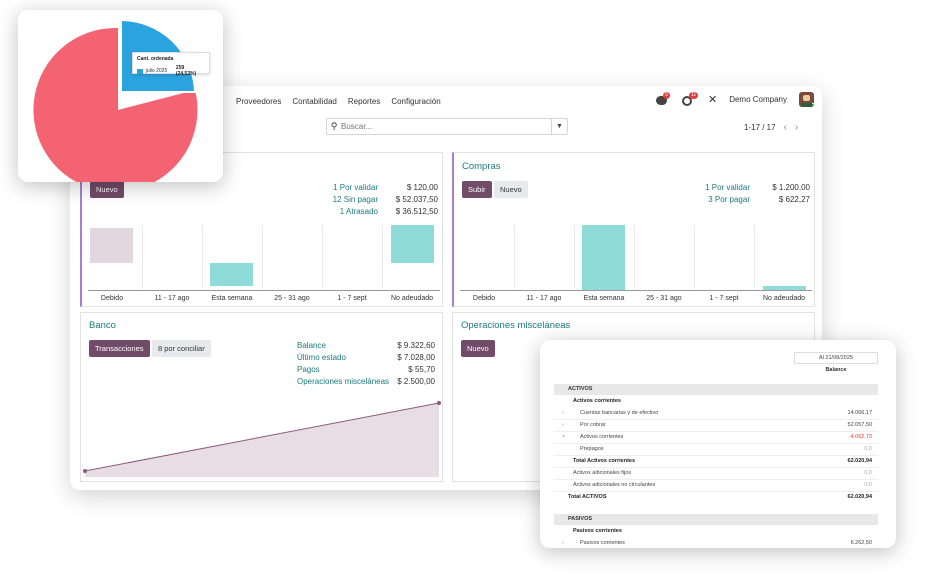  I want to click on bank-stat: Operaciones misceláneas $ 2.500,00, so click(366, 381).